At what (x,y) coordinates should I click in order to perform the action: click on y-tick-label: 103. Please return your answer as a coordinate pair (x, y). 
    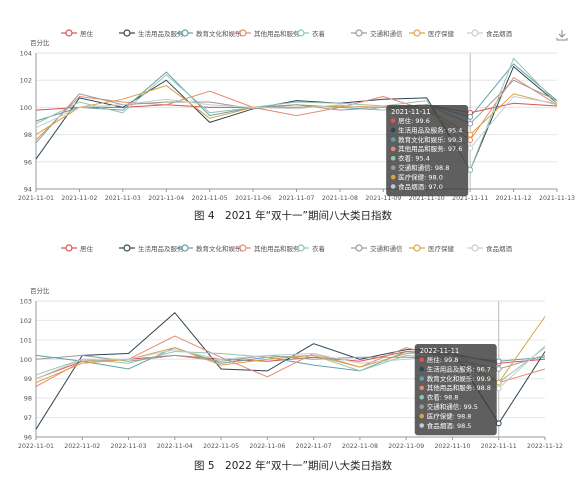
    Looking at the image, I should click on (26, 302).